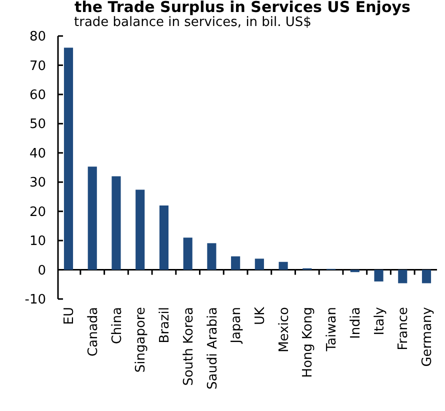 The height and width of the screenshot is (411, 445). I want to click on x-tick-label: South Korea, so click(188, 346).